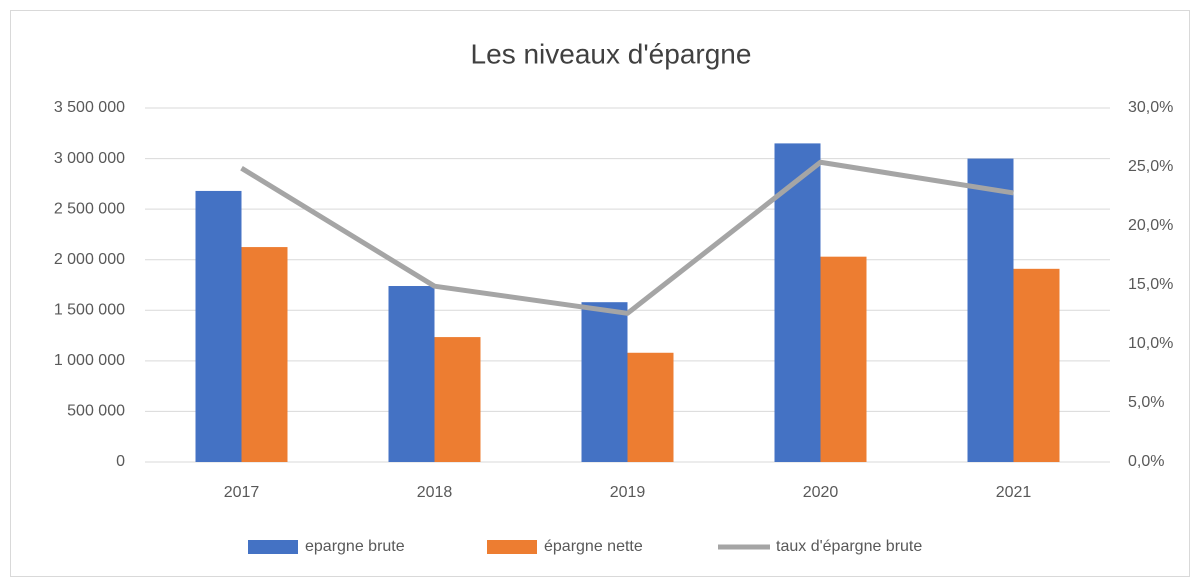 The image size is (1200, 578). I want to click on y-tick-label: 3 500 000, so click(89, 107).